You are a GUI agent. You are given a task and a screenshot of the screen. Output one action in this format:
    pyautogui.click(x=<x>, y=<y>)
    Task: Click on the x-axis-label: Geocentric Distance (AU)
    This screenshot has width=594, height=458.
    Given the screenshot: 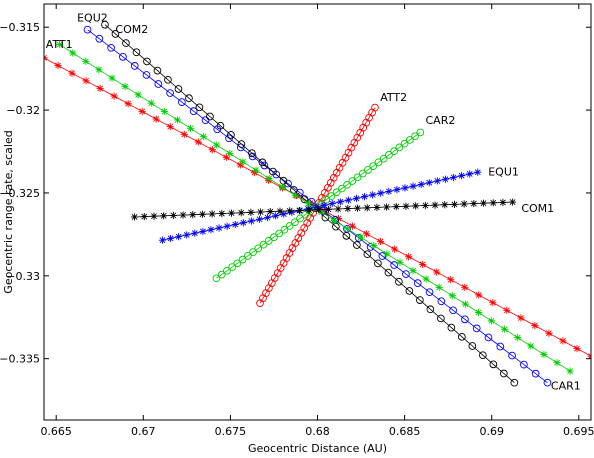 What is the action you would take?
    pyautogui.click(x=317, y=448)
    